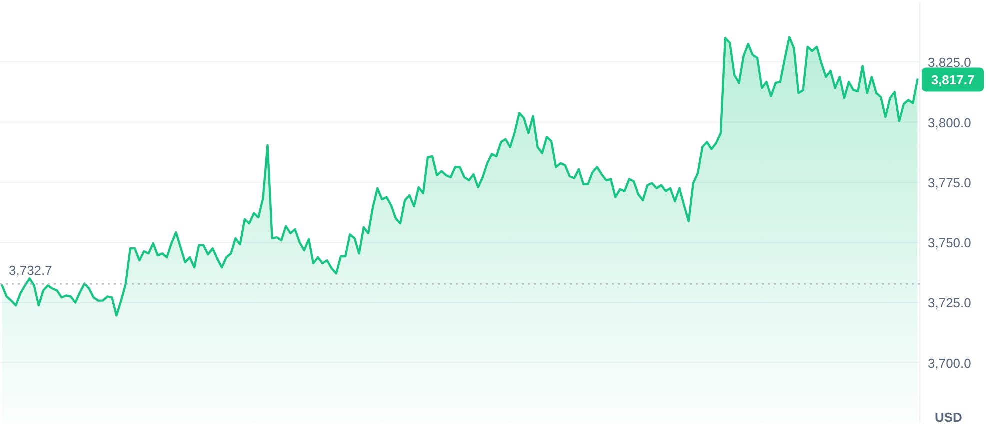  What do you see at coordinates (950, 363) in the screenshot?
I see `y-tick-label: 3,700.0` at bounding box center [950, 363].